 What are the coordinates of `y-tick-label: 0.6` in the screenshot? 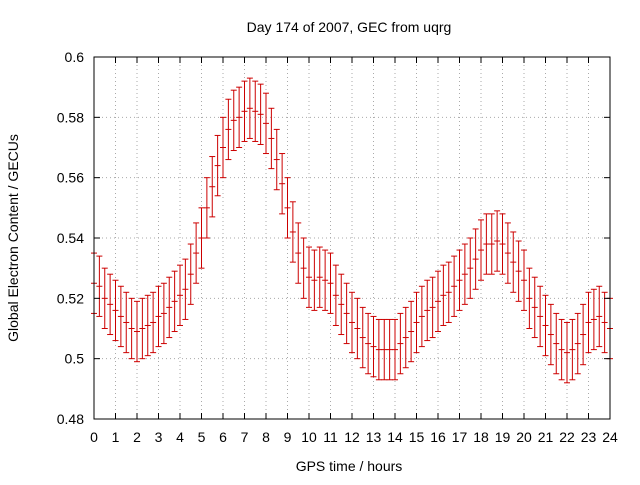 It's located at (75, 57).